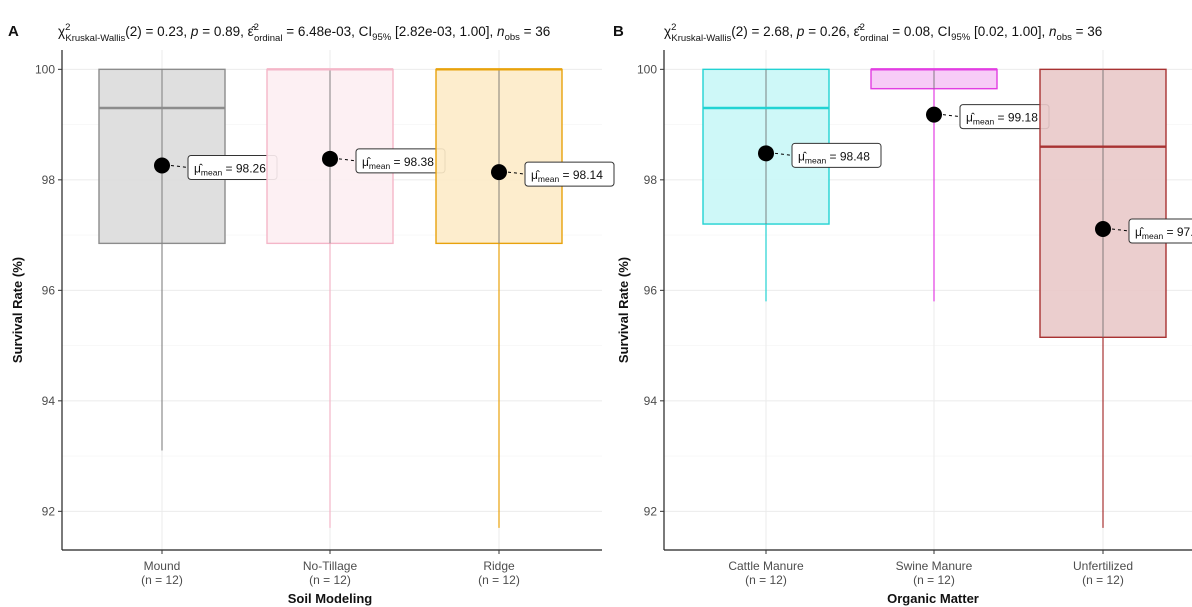 This screenshot has height=607, width=1192. I want to click on panel-a-x-tick-label: Ridge, so click(499, 566).